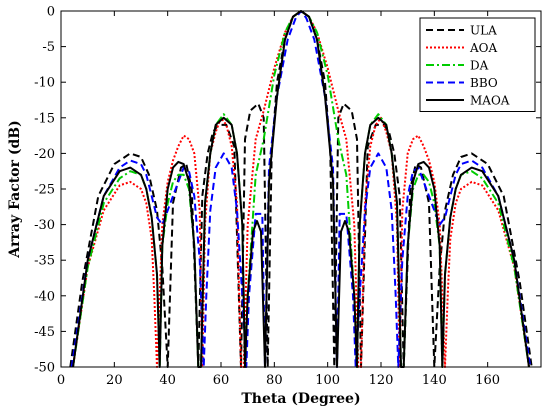  What do you see at coordinates (44, 368) in the screenshot?
I see `y-tick-label: -50` at bounding box center [44, 368].